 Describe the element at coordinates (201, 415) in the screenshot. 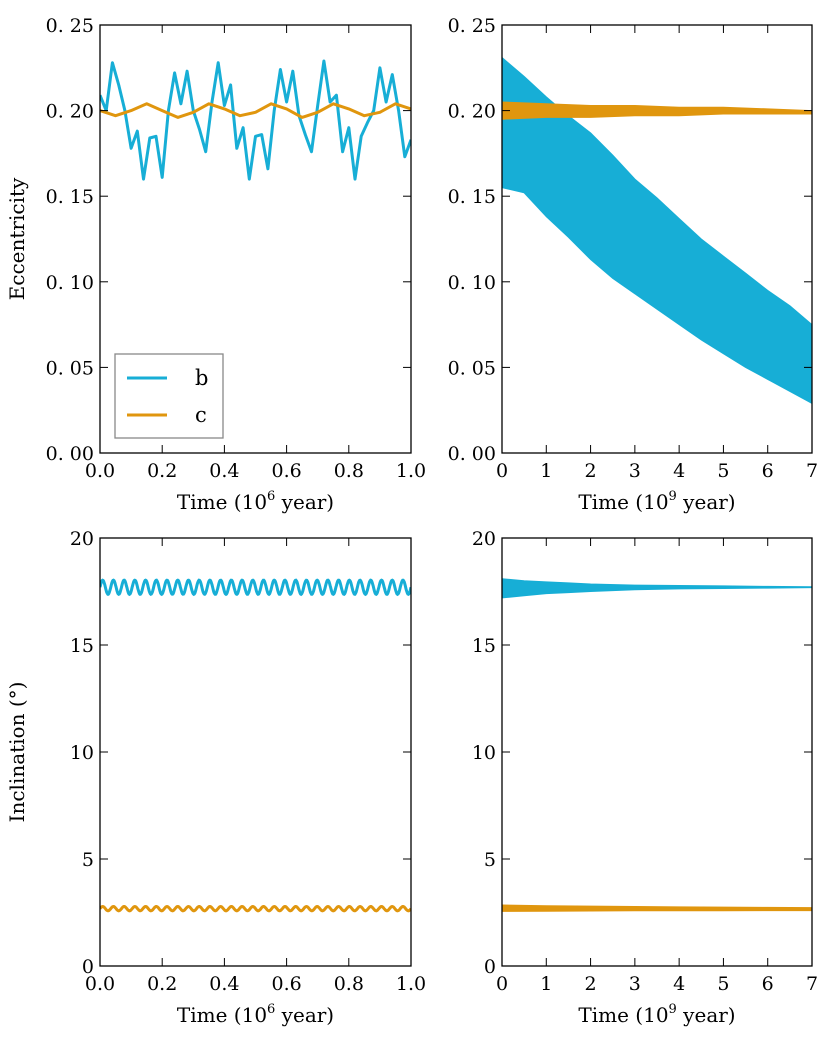

I see `legend-label-c: c` at that location.